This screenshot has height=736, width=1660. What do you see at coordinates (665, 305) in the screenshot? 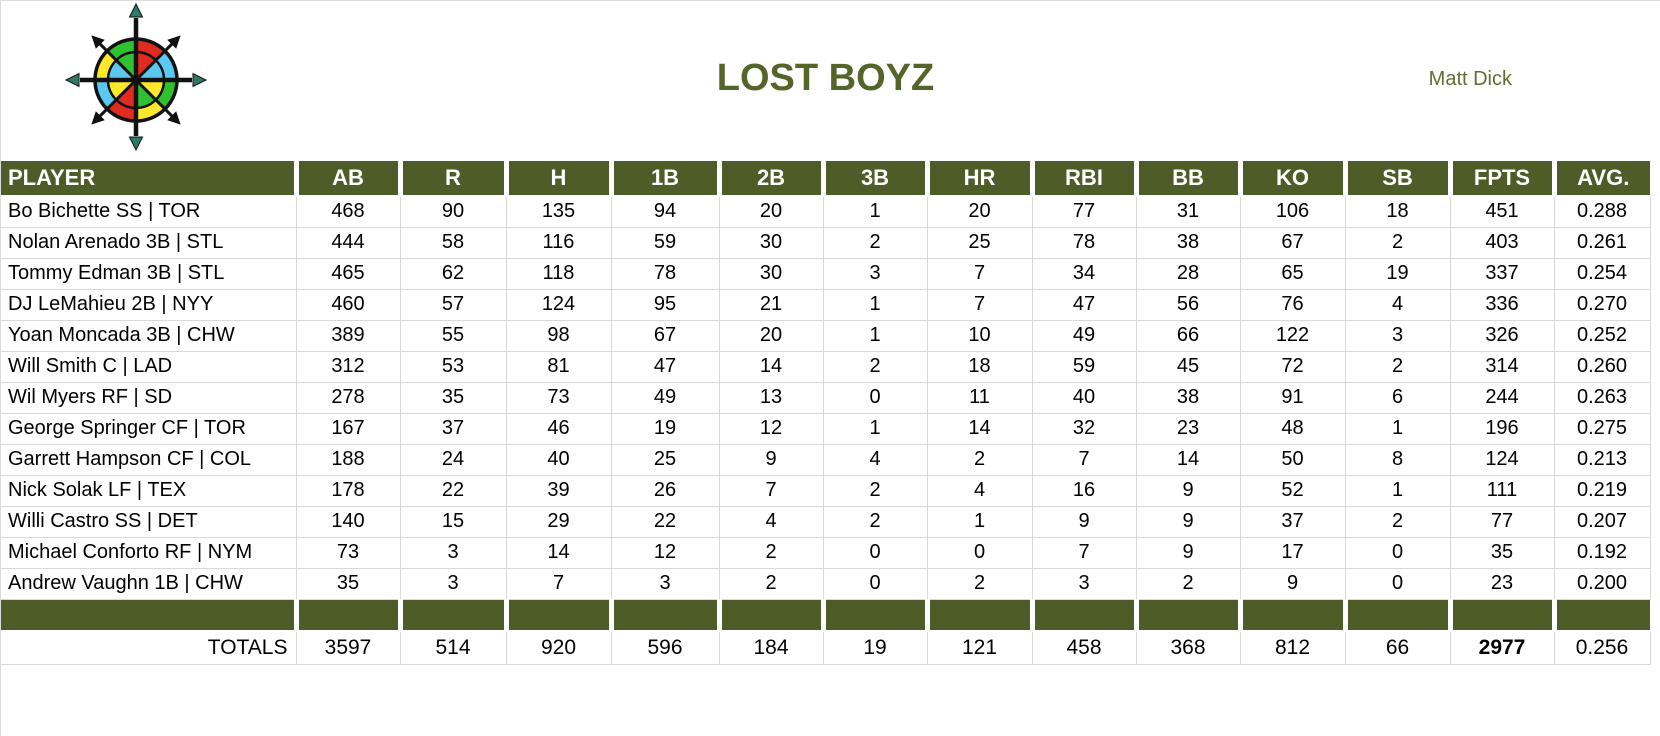
I see `stat-cell-1b: 95` at bounding box center [665, 305].